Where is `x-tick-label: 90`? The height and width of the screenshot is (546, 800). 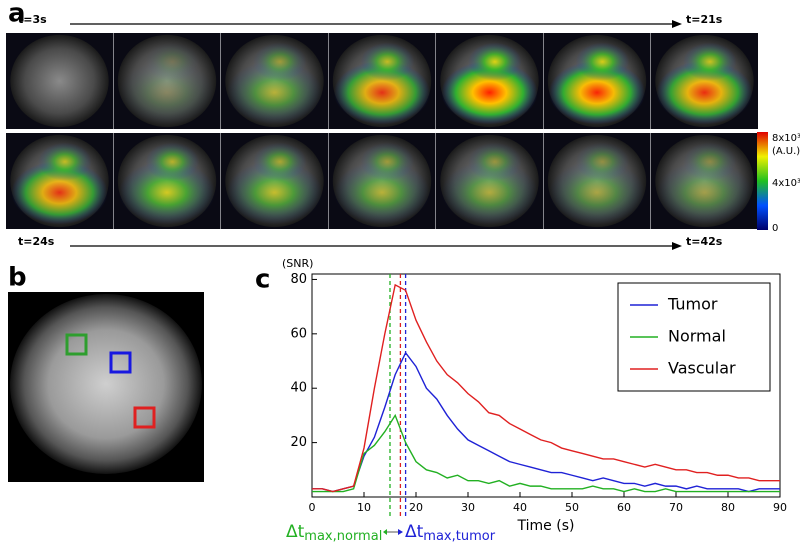 x-tick-label: 90 is located at coordinates (780, 507).